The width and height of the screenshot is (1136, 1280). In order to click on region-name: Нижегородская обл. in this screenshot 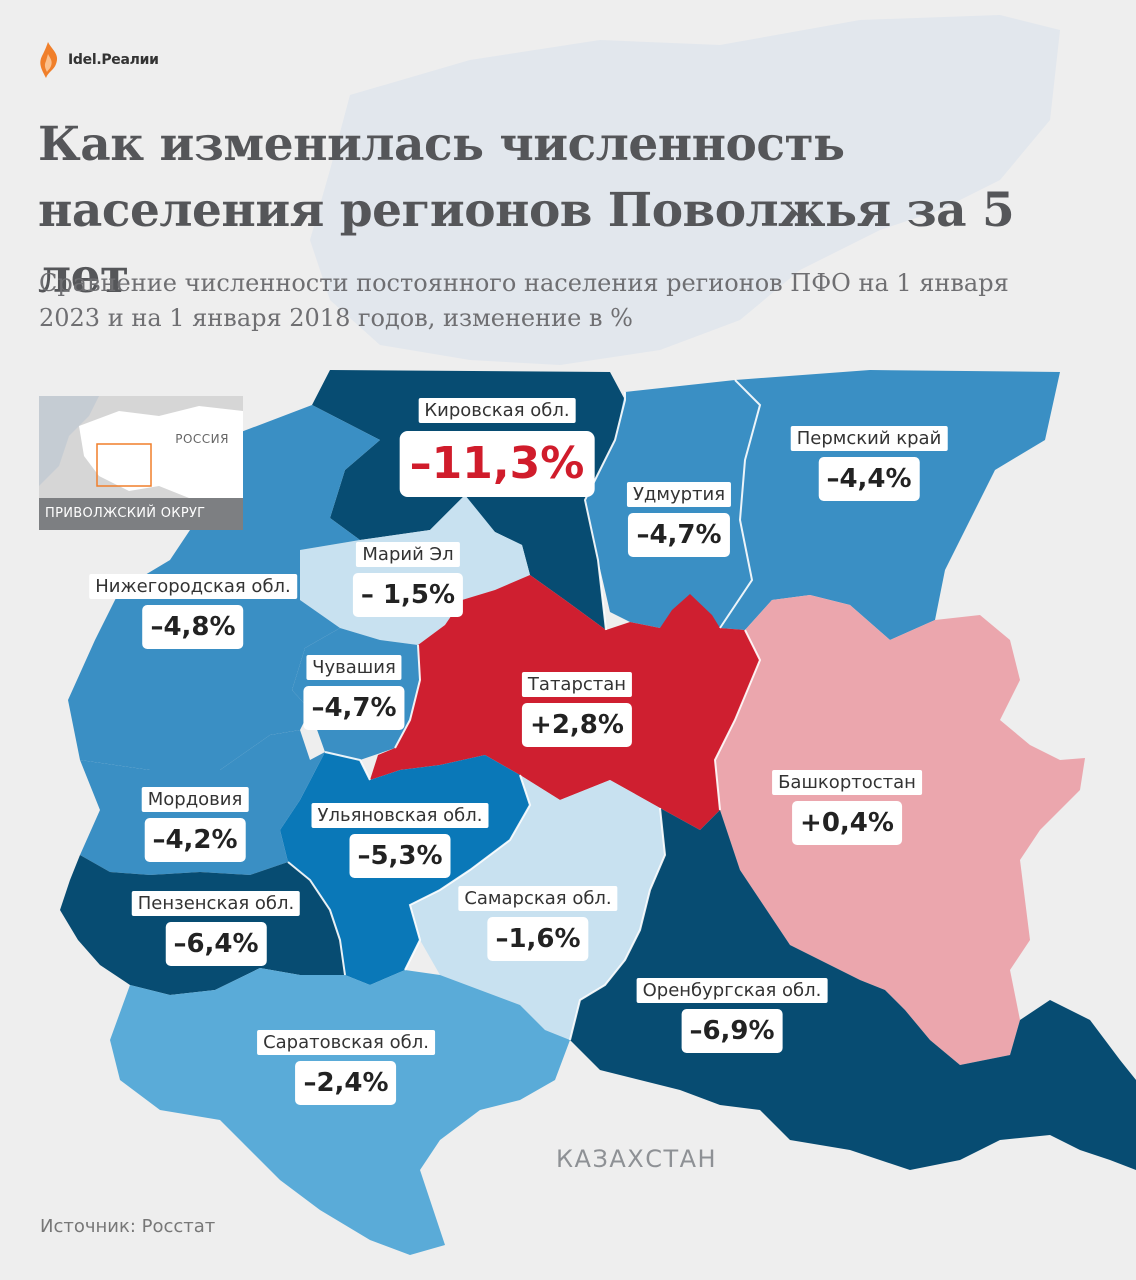, I will do `click(193, 586)`.